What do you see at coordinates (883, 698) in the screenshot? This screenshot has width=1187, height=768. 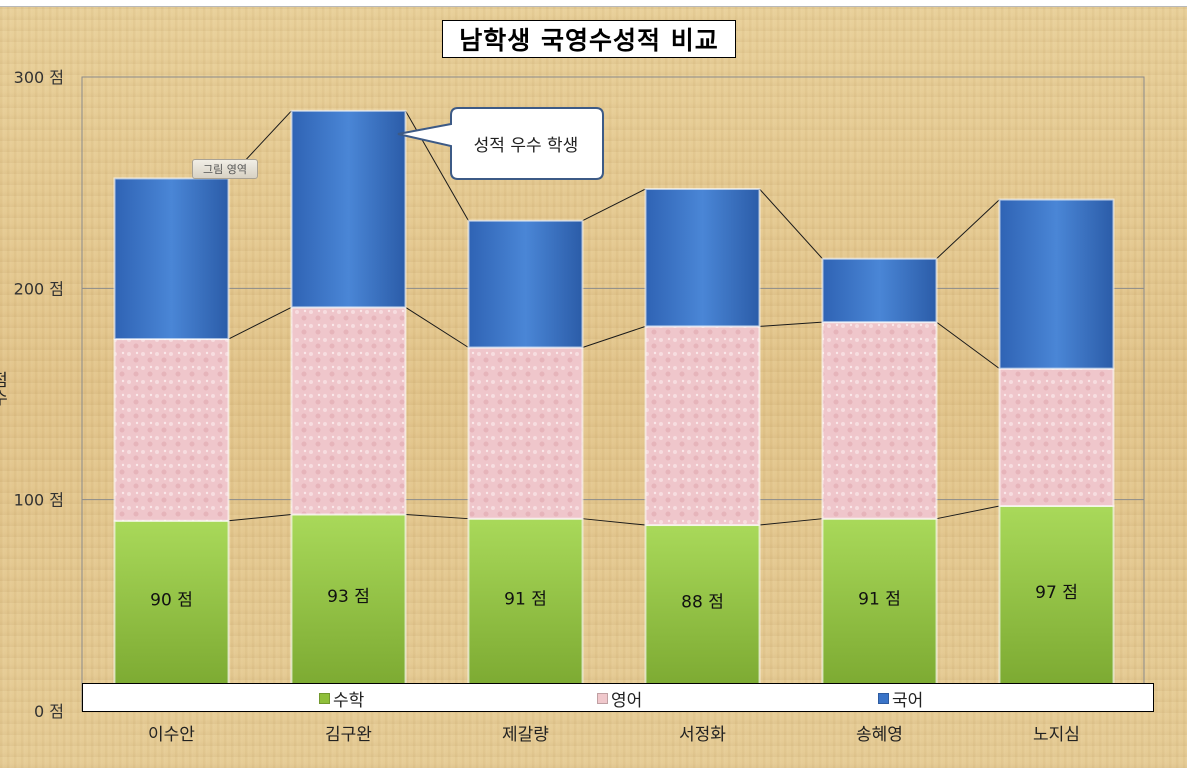 I see `legend-swatch-korean` at bounding box center [883, 698].